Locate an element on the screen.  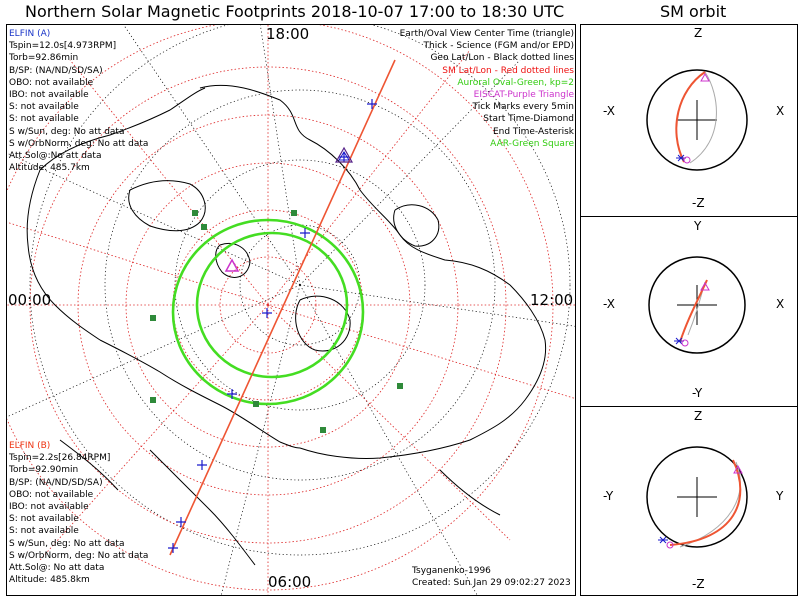
elfin-a-line: B/SP: (NA/ND/SD/SA) is located at coordinates (56, 70).